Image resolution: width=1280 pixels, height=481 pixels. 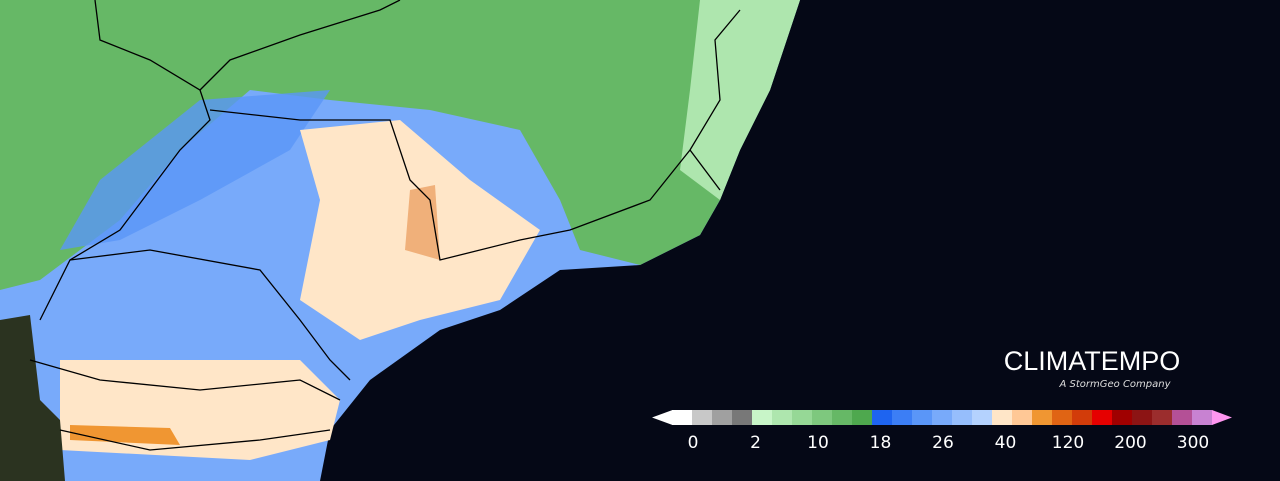 What do you see at coordinates (740, 100) in the screenshot?
I see `green-region` at bounding box center [740, 100].